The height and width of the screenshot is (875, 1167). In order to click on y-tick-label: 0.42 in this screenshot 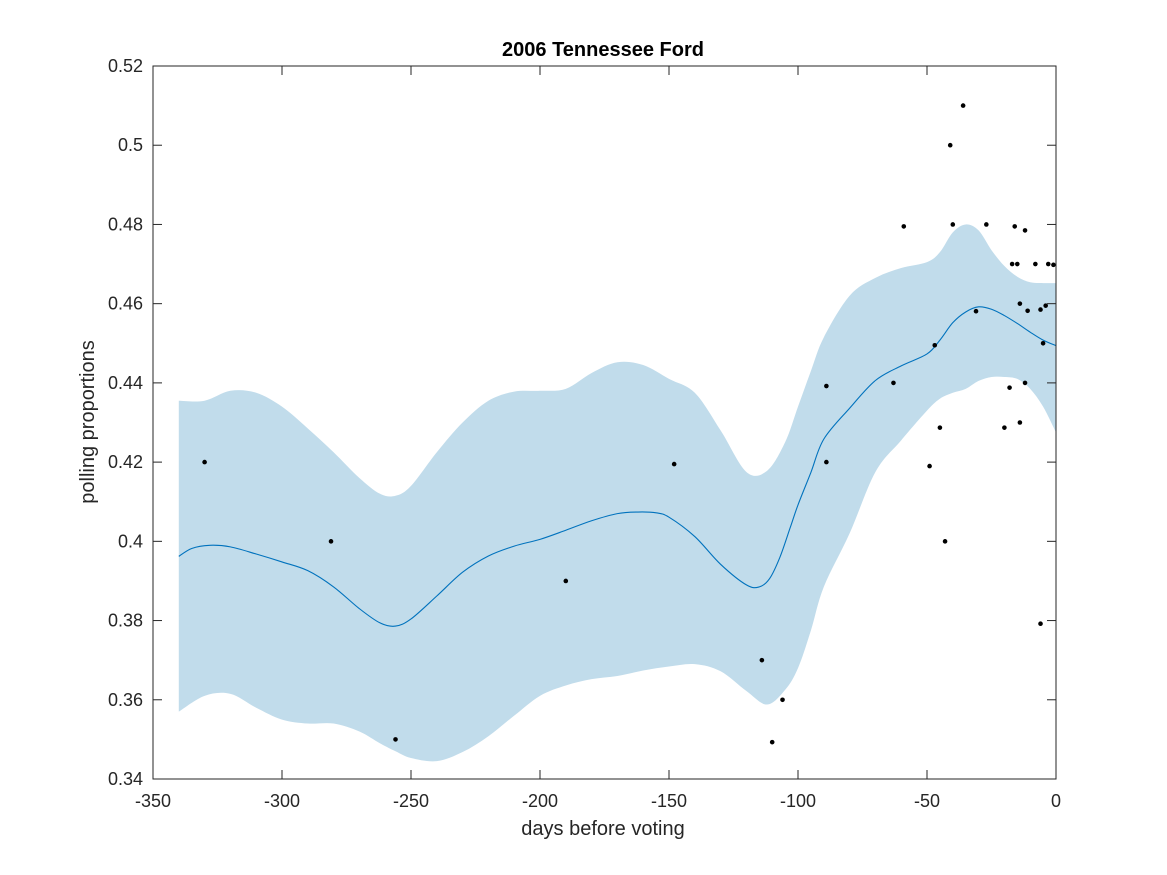, I will do `click(125, 462)`.